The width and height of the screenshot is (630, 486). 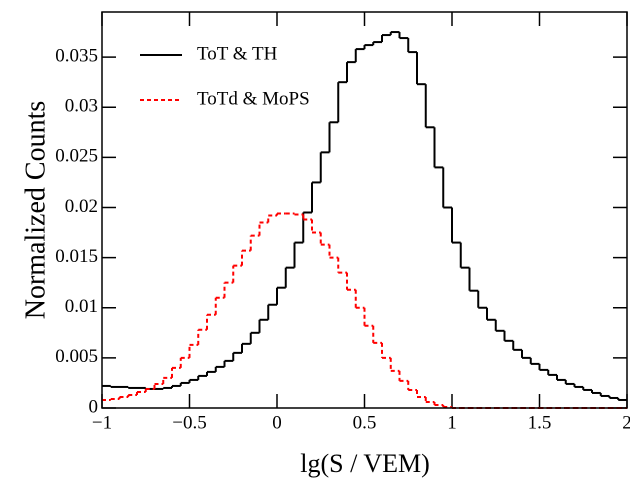 What do you see at coordinates (102, 422) in the screenshot?
I see `x-tick-label: −1` at bounding box center [102, 422].